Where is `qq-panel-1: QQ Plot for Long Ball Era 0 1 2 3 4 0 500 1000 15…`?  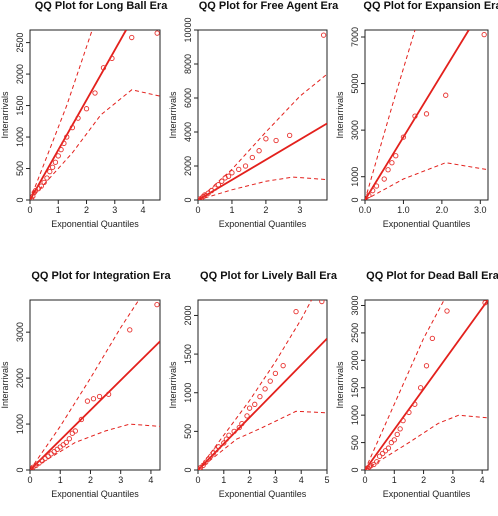
qq-panel-1: QQ Plot for Long Ball Era 0 1 2 3 4 0 500 1000 15… is located at coordinates (84, 114).